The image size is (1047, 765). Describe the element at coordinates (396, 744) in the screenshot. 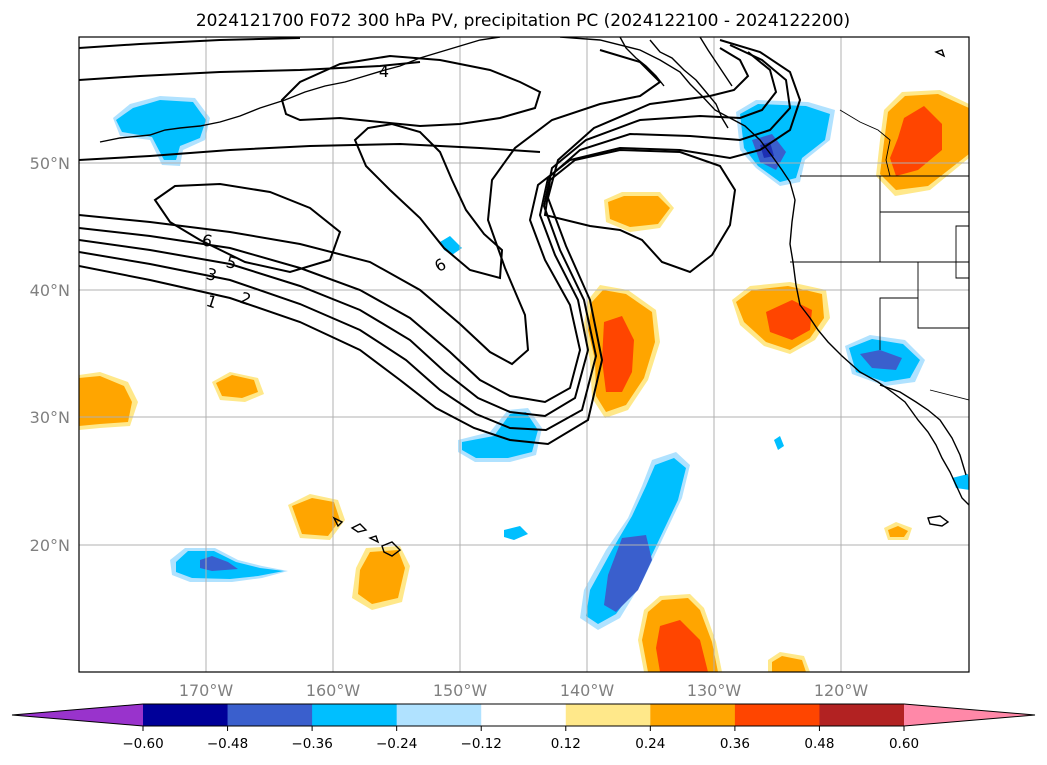

I see `colorbar-tick-label: −0.24` at that location.